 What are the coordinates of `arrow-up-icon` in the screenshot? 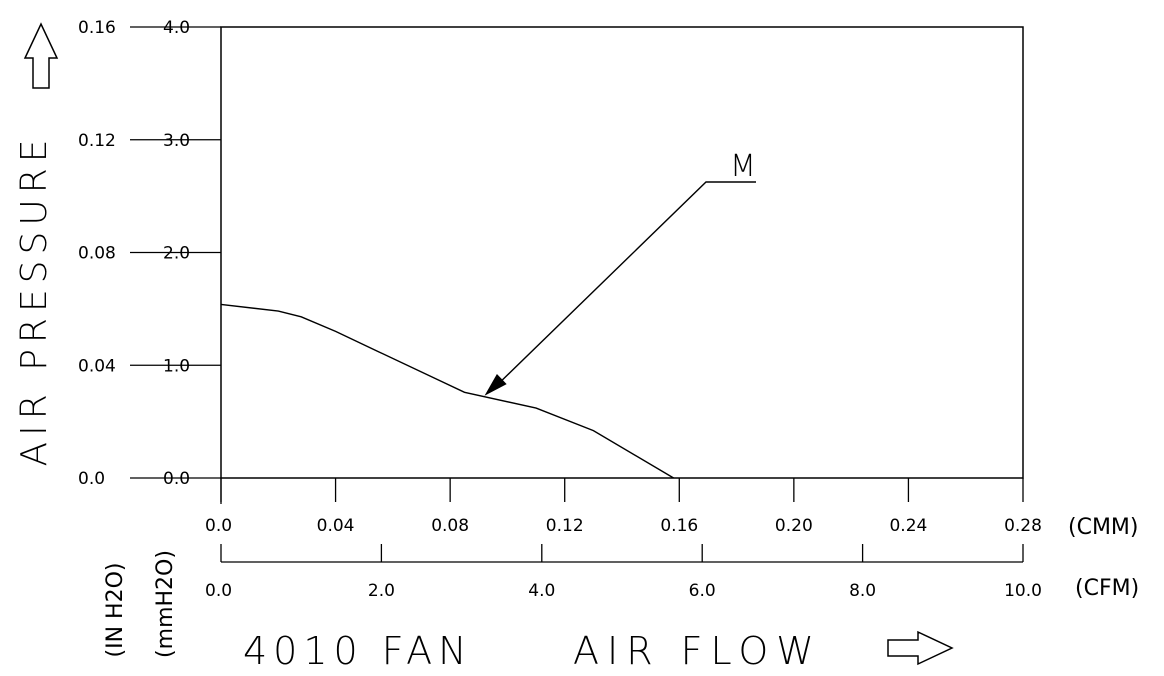 It's located at (41, 55).